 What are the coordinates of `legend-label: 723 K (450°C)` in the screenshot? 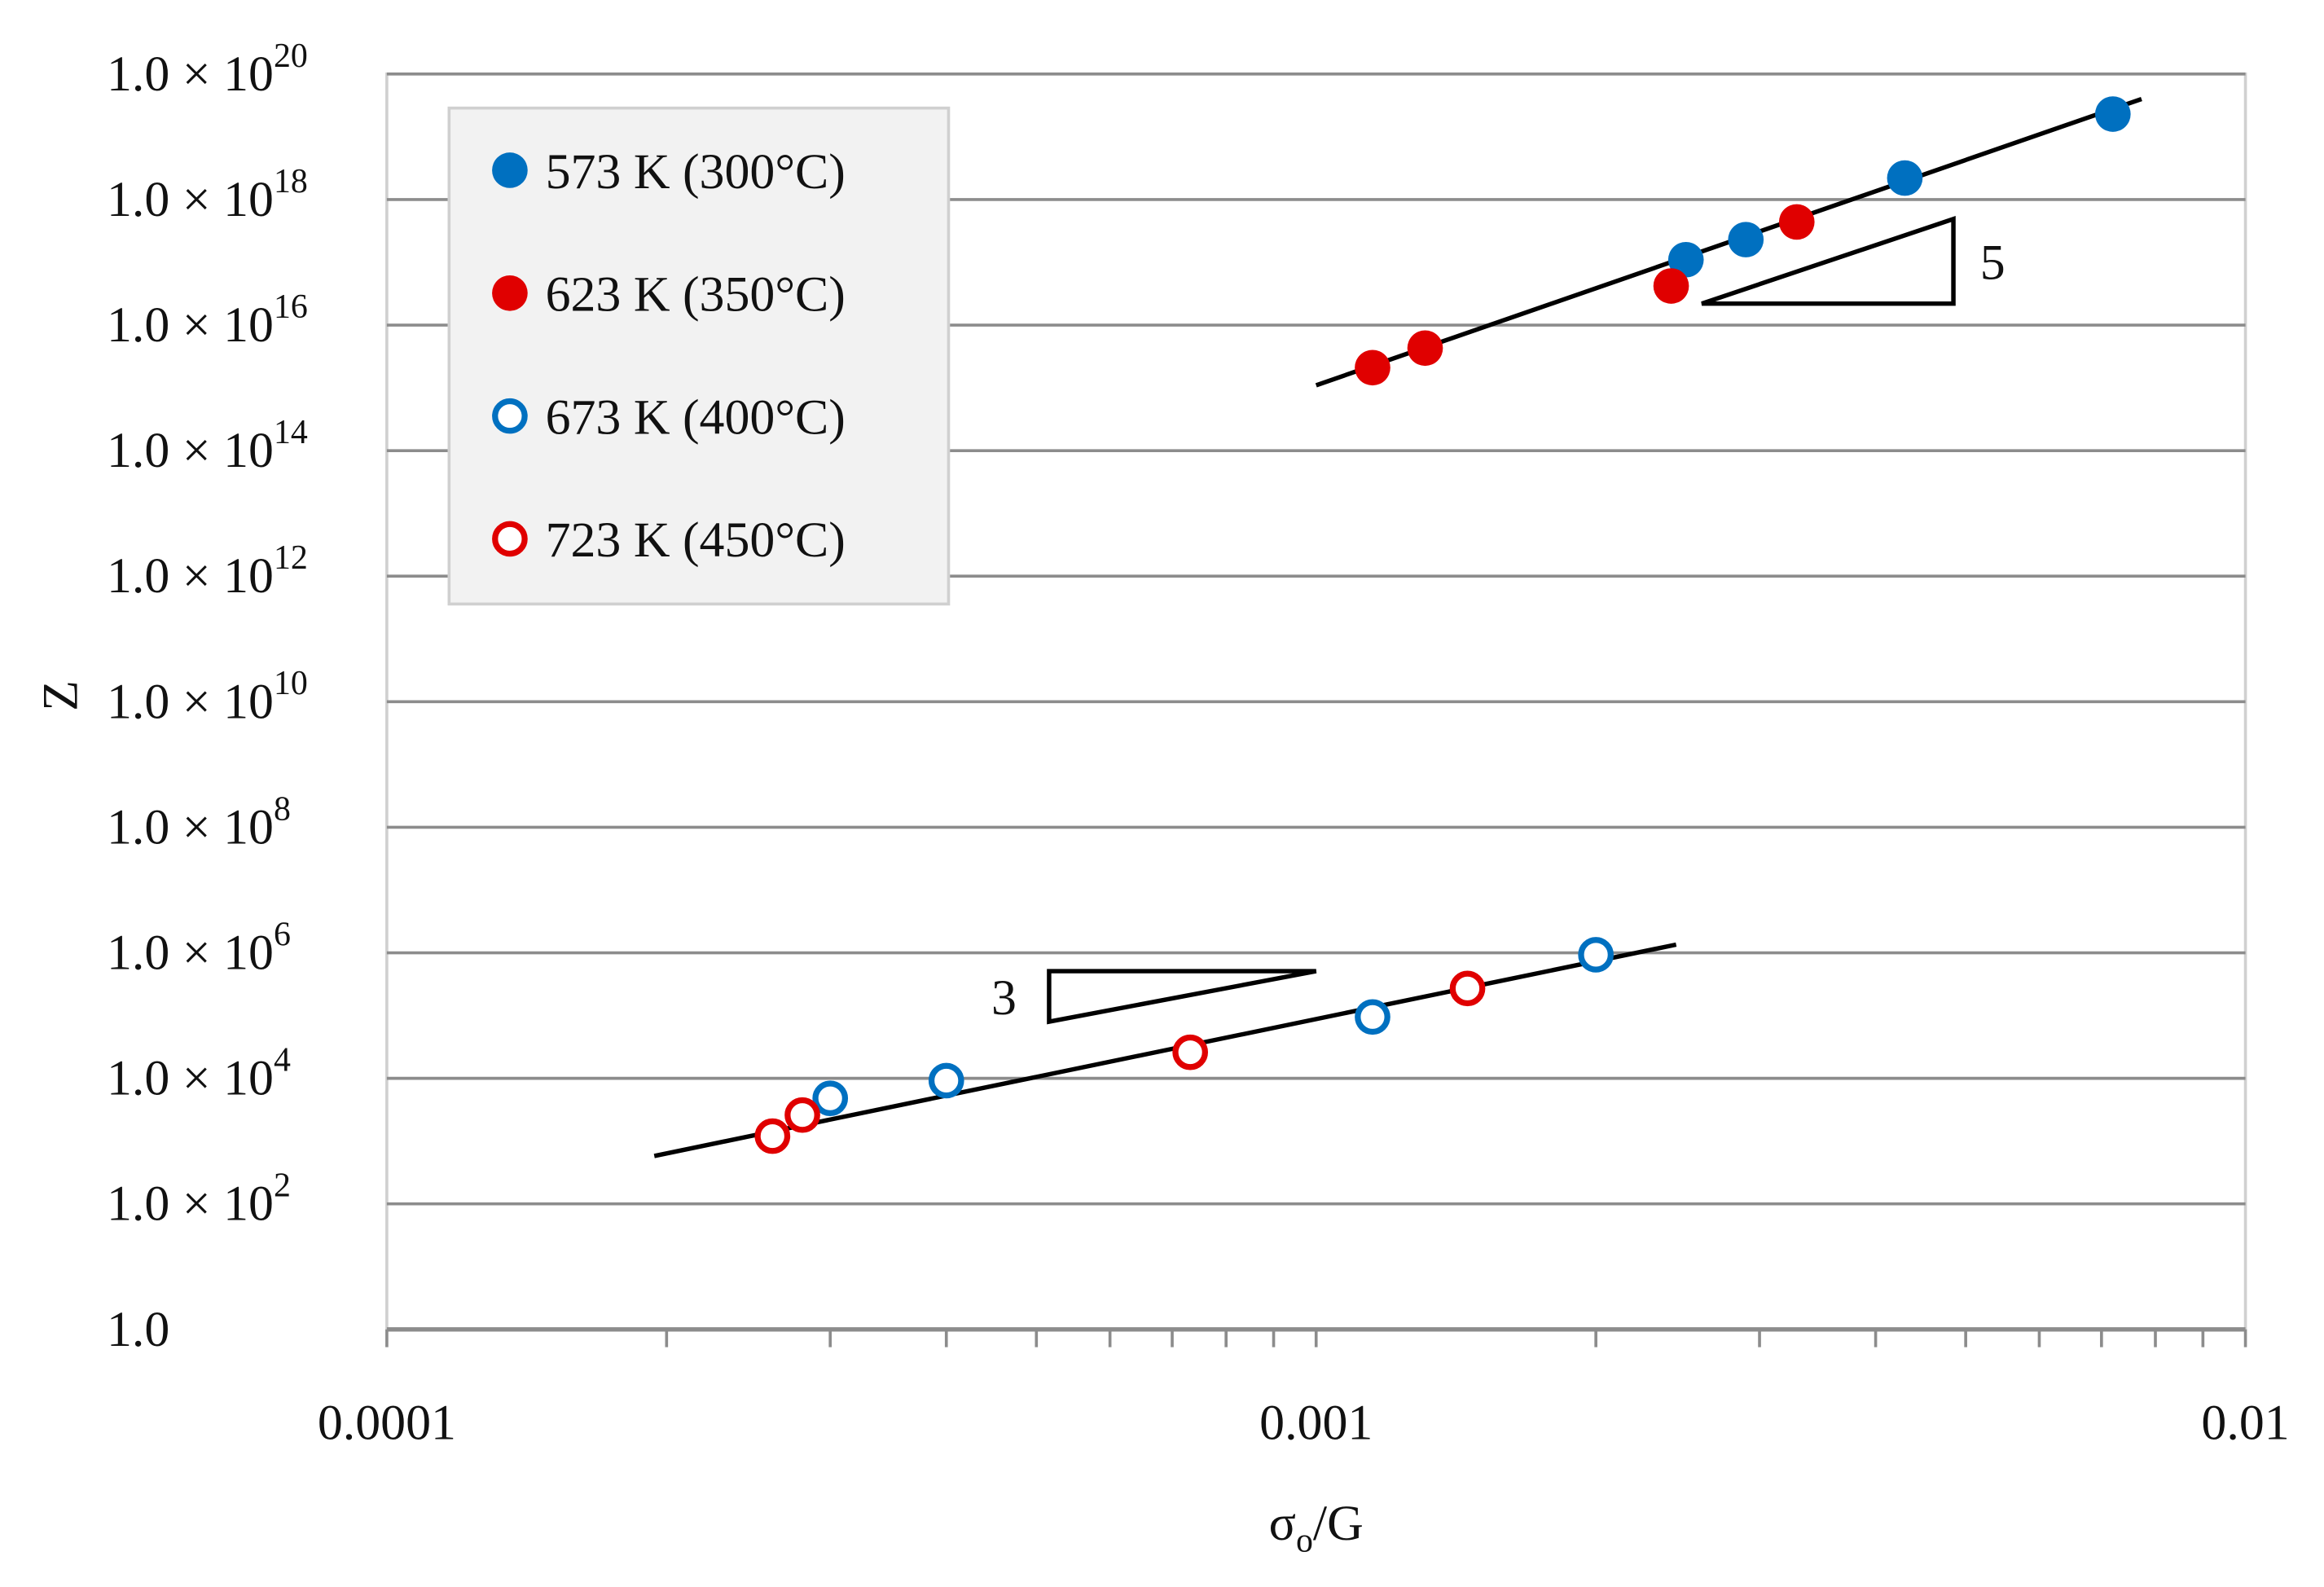 It's located at (696, 540).